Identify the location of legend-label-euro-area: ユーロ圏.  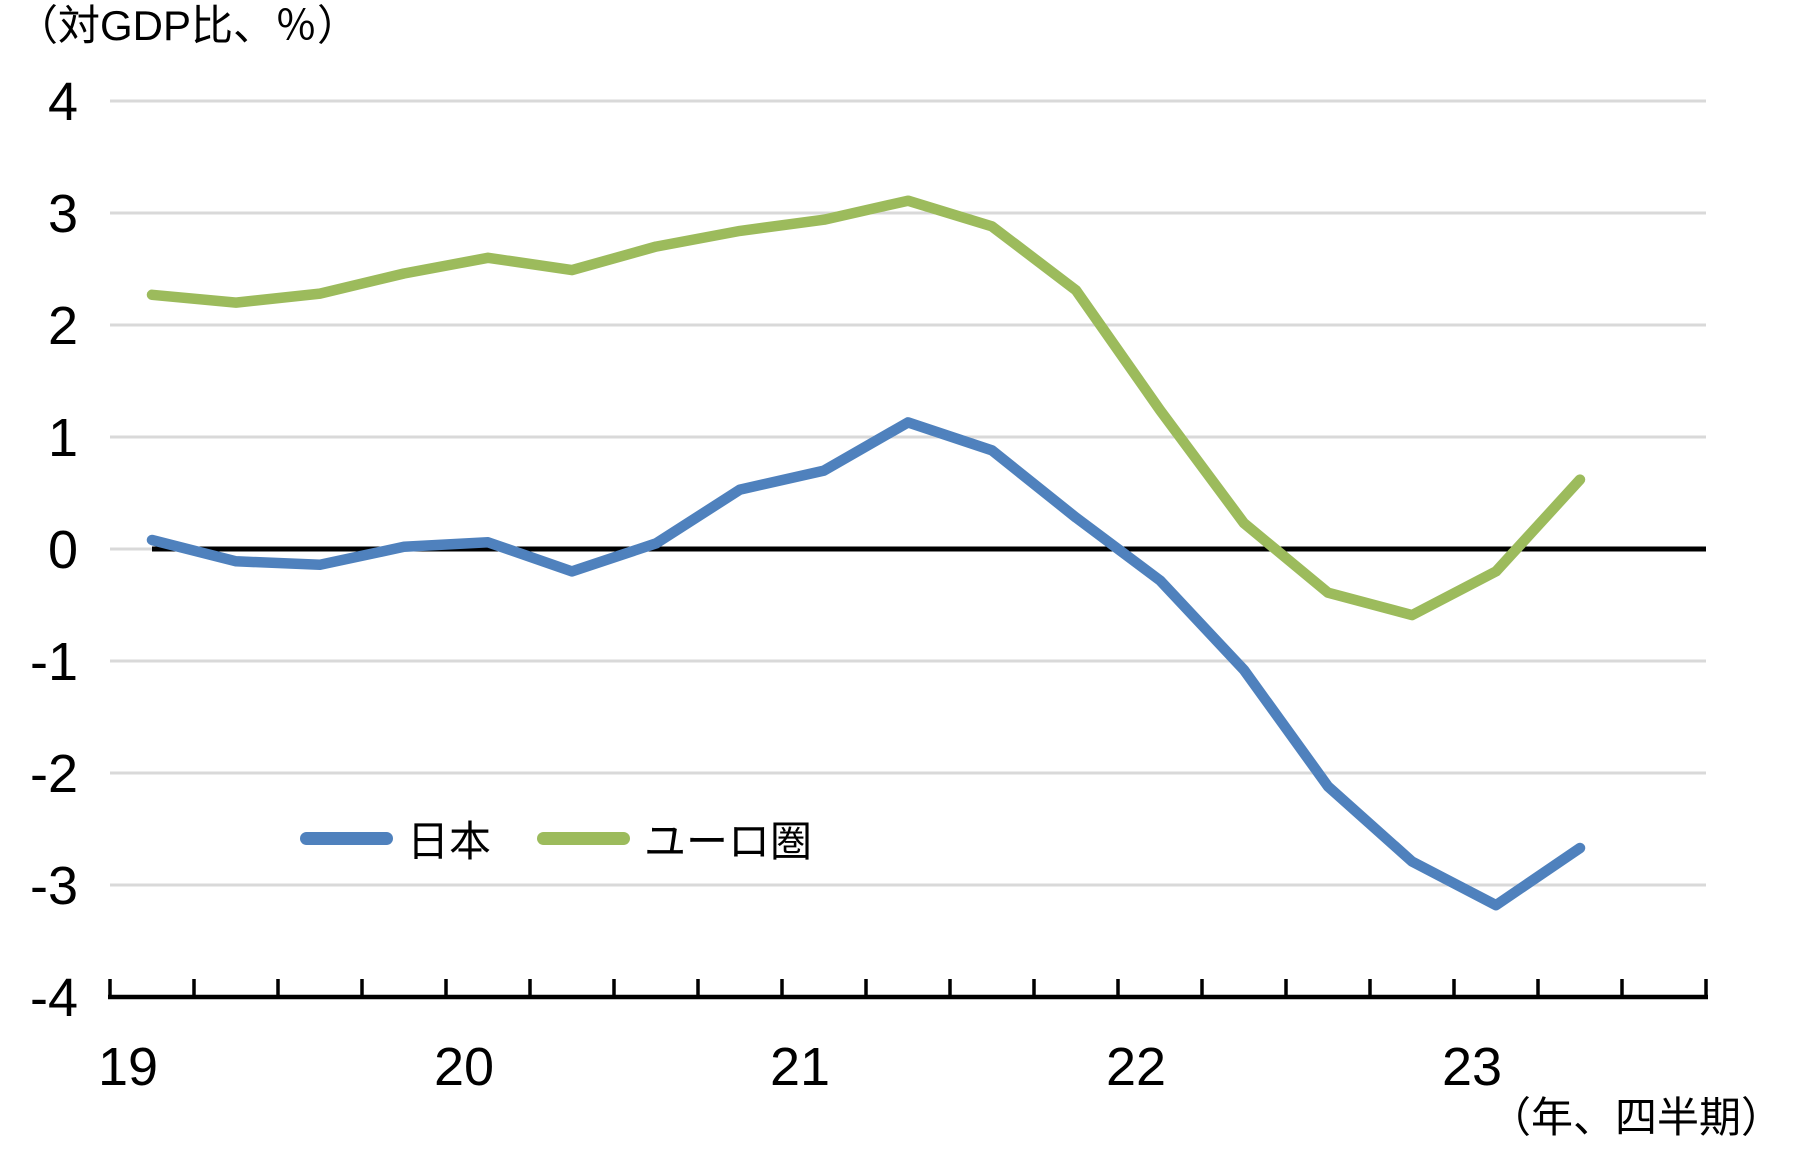
(728, 841).